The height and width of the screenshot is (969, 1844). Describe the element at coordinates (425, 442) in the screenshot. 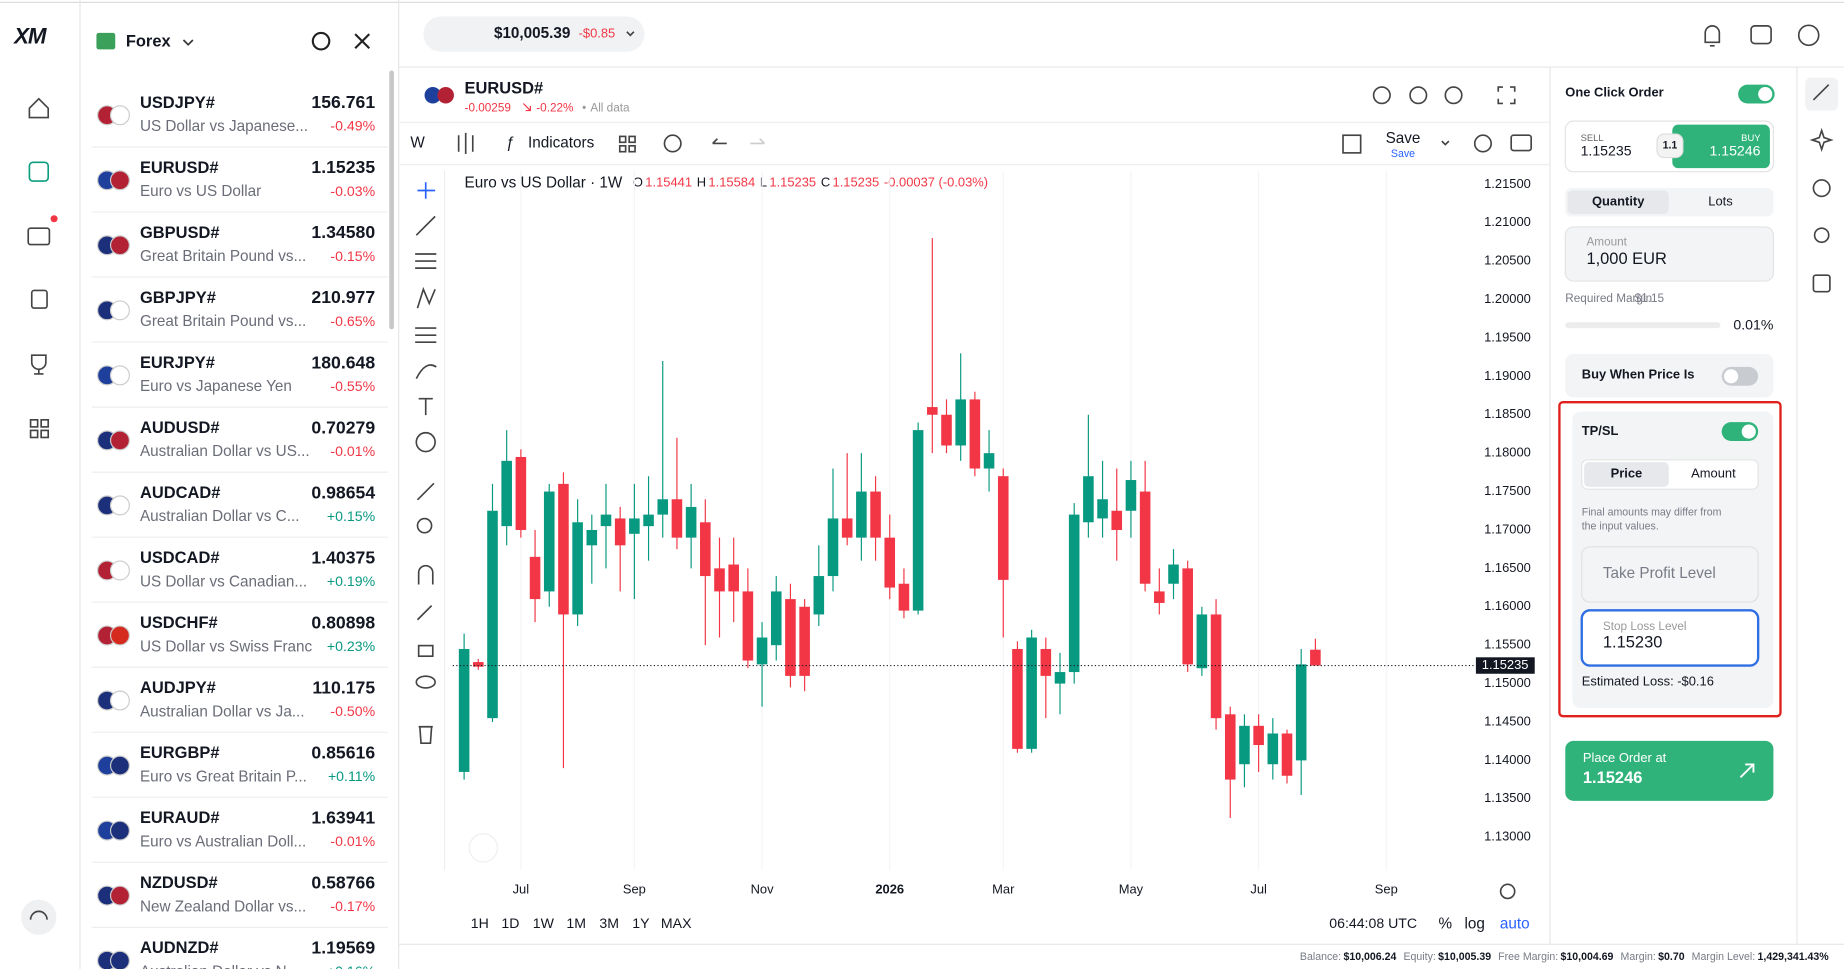

I see `icon-tool` at that location.